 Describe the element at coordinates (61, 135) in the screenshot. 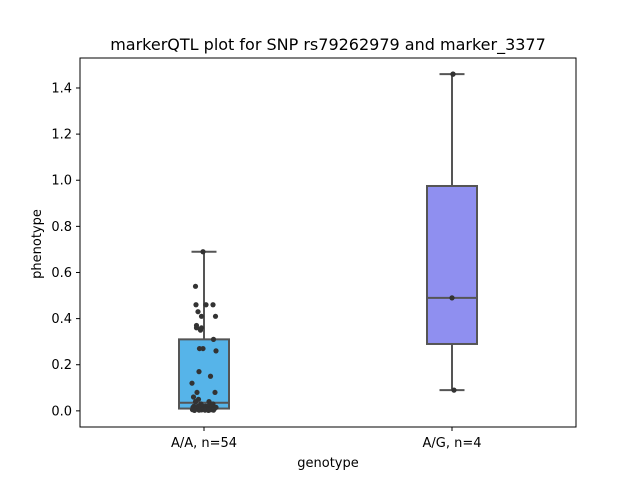

I see `y-tick-label: 1.2` at that location.